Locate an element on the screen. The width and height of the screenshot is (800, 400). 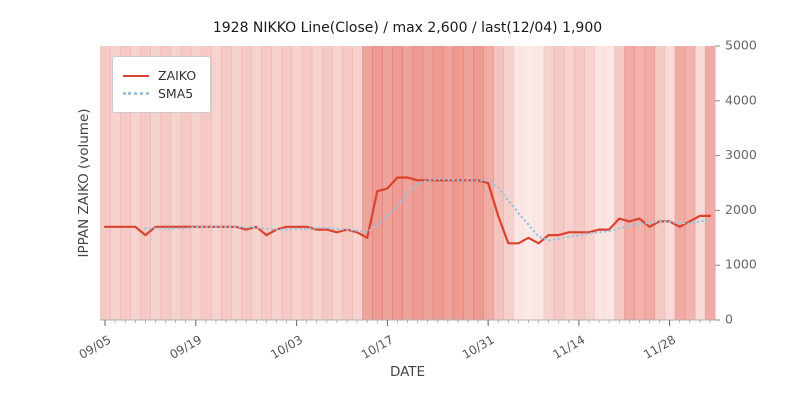
y-tick-label: 0 is located at coordinates (729, 319).